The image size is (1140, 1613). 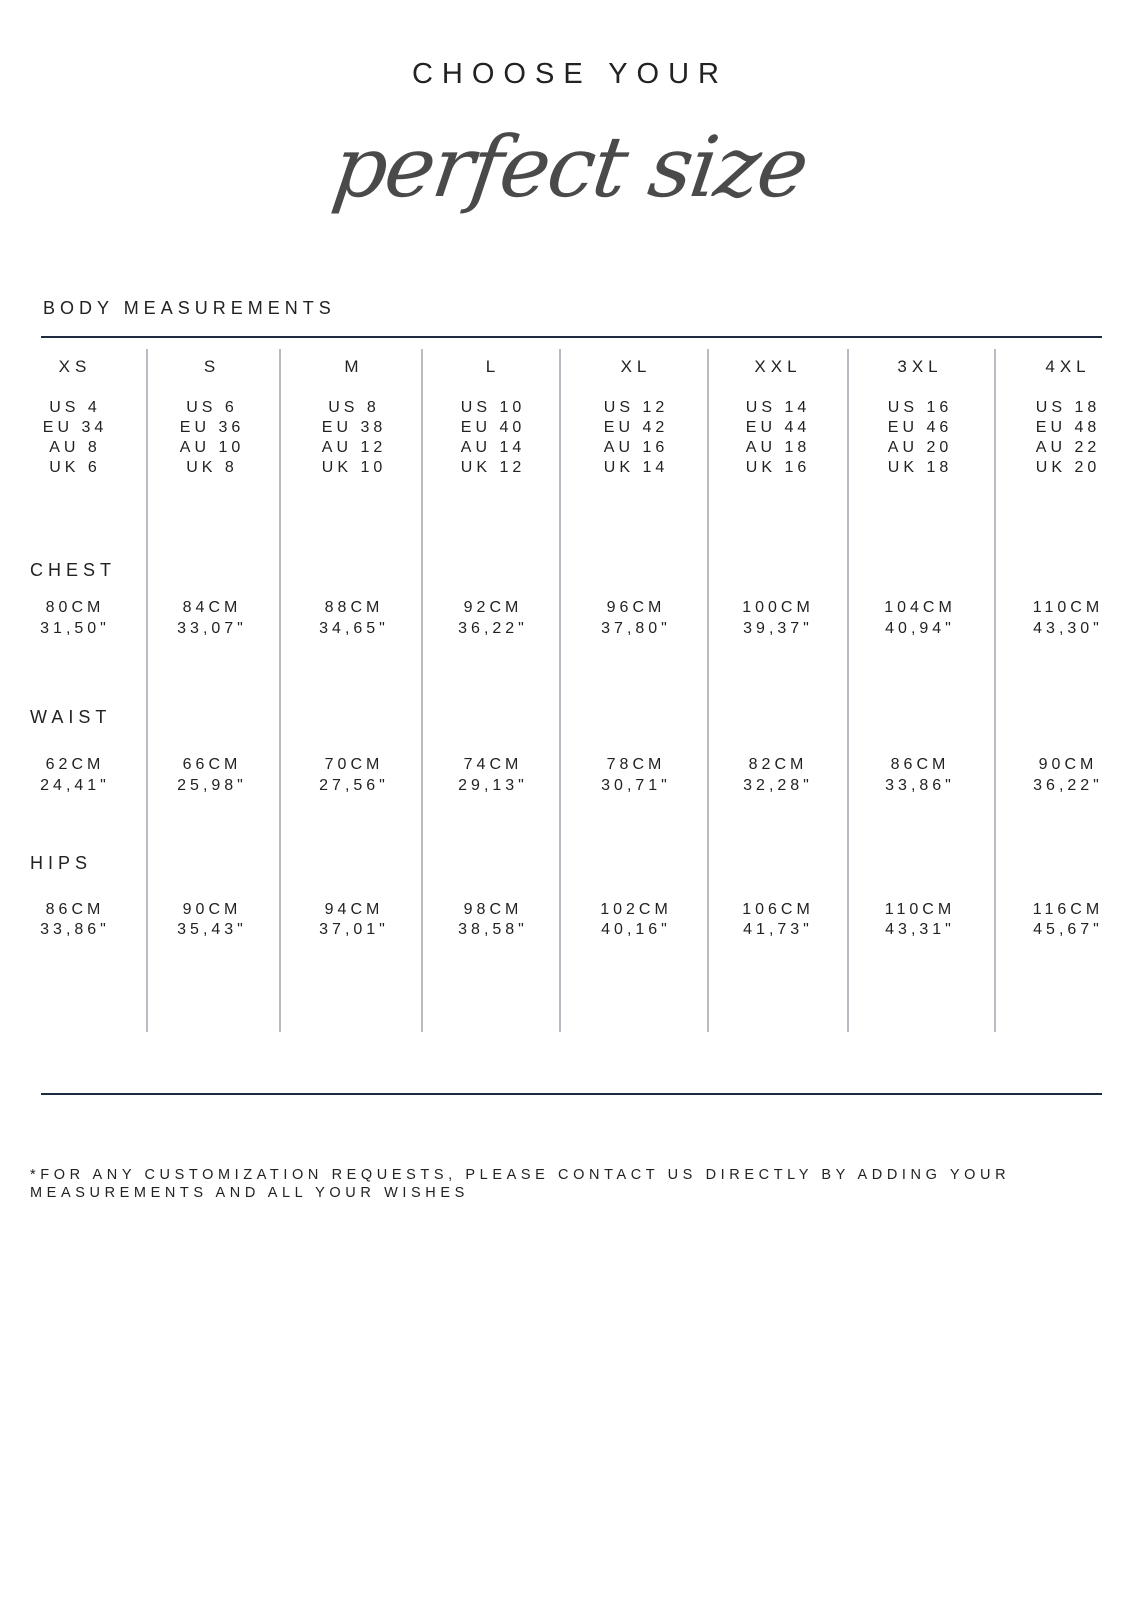 I want to click on hips-cm: 110CM, so click(x=920, y=909).